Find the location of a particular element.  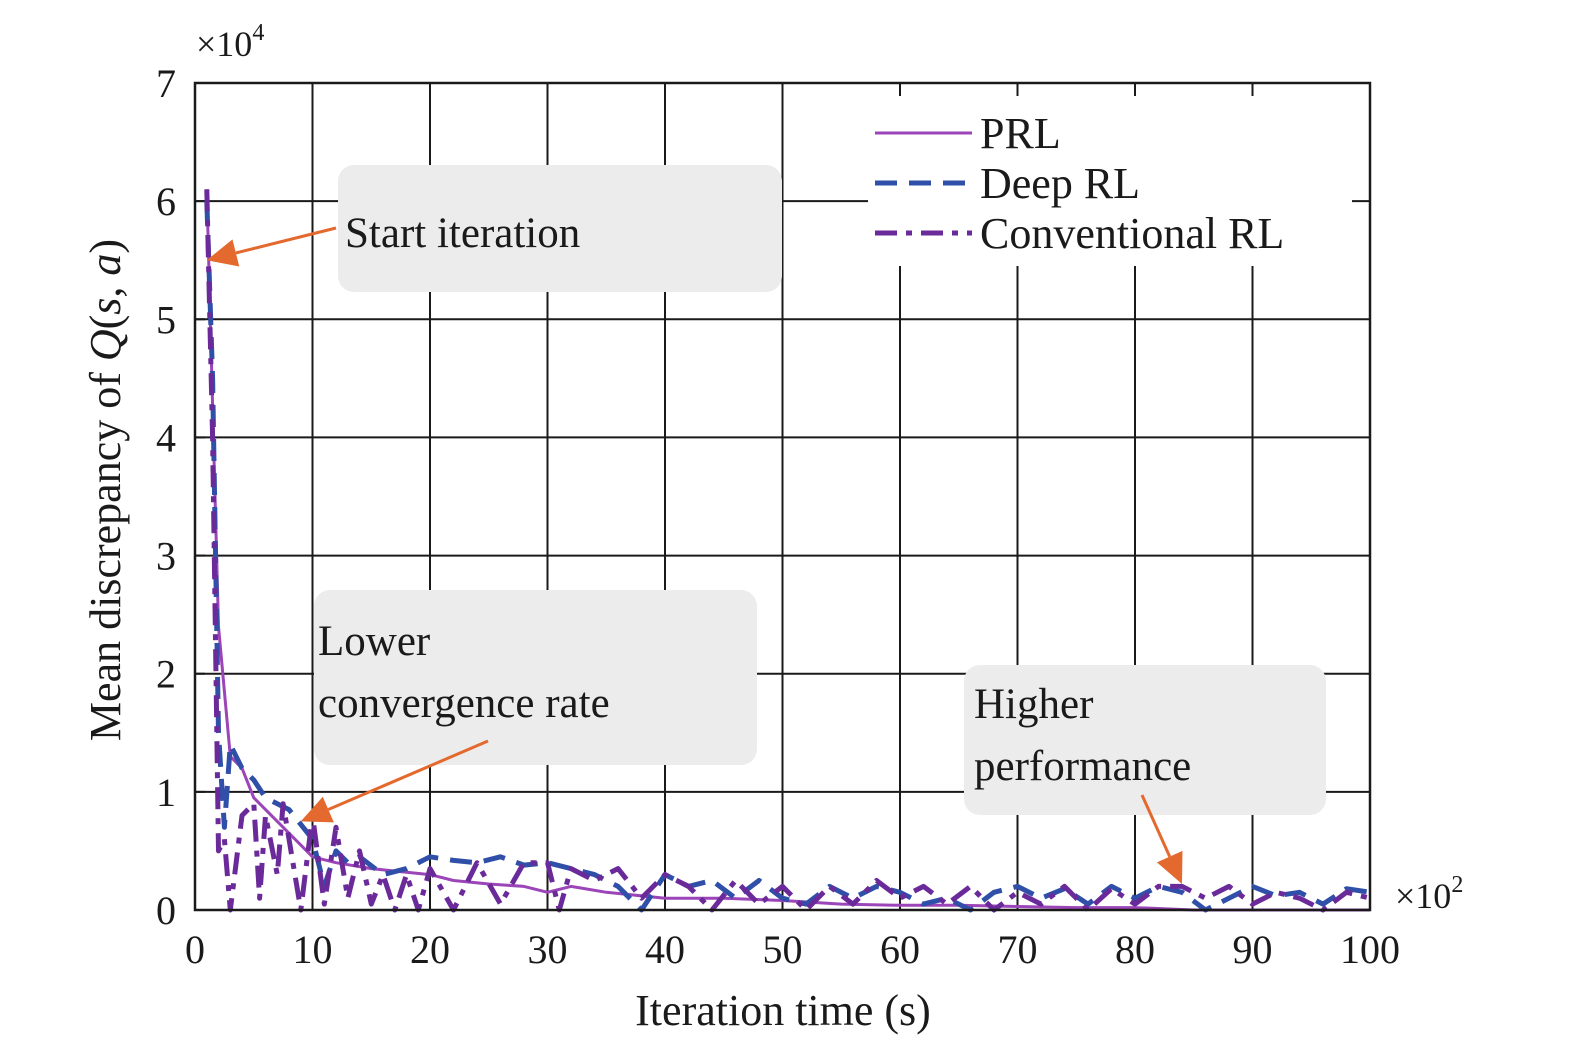

x-multiplier: ×10² is located at coordinates (1429, 894).